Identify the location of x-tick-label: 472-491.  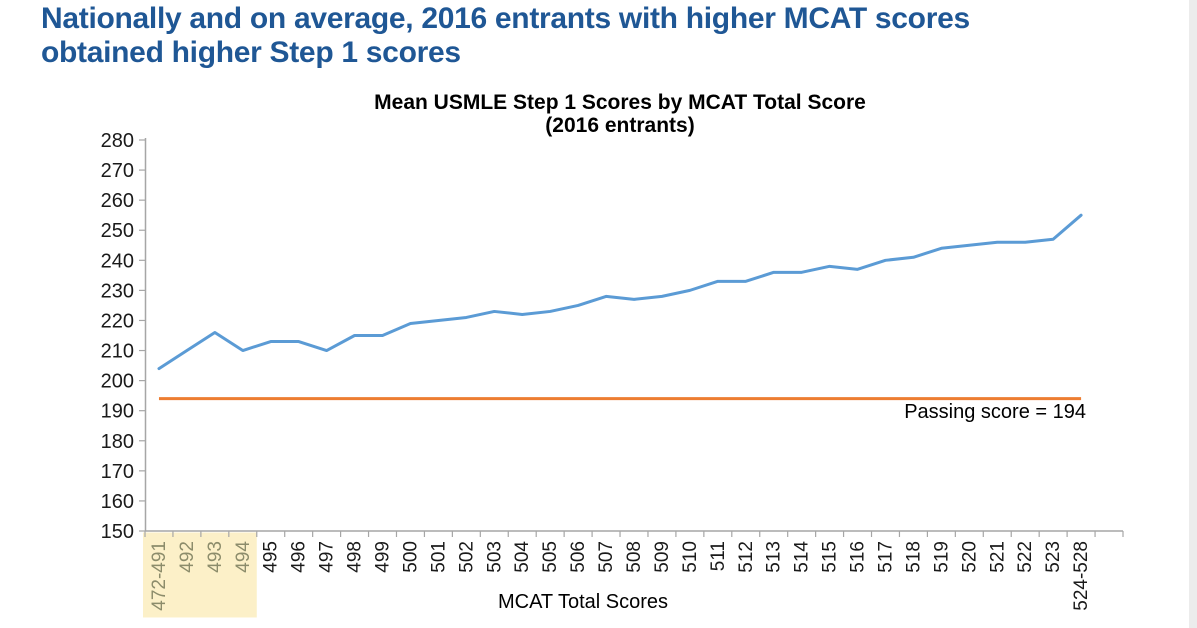
(159, 576).